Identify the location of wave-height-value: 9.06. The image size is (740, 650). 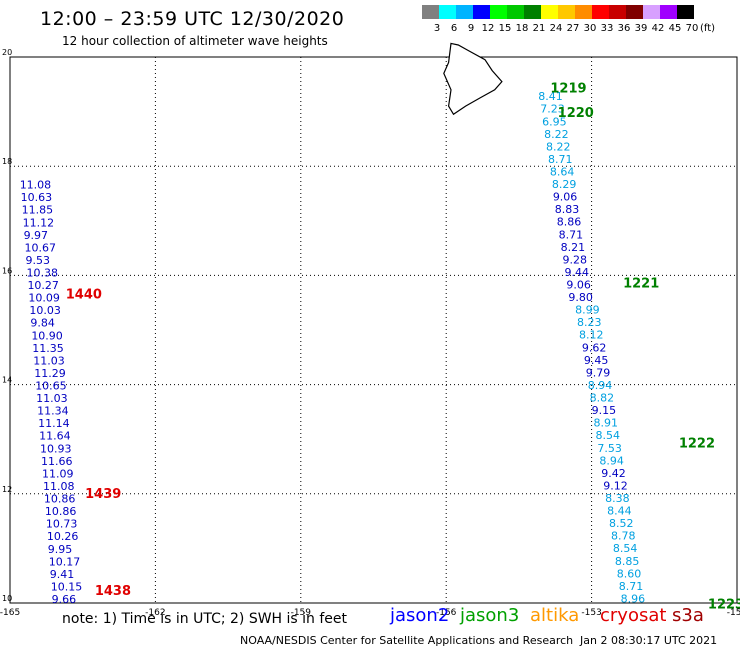
(578, 285).